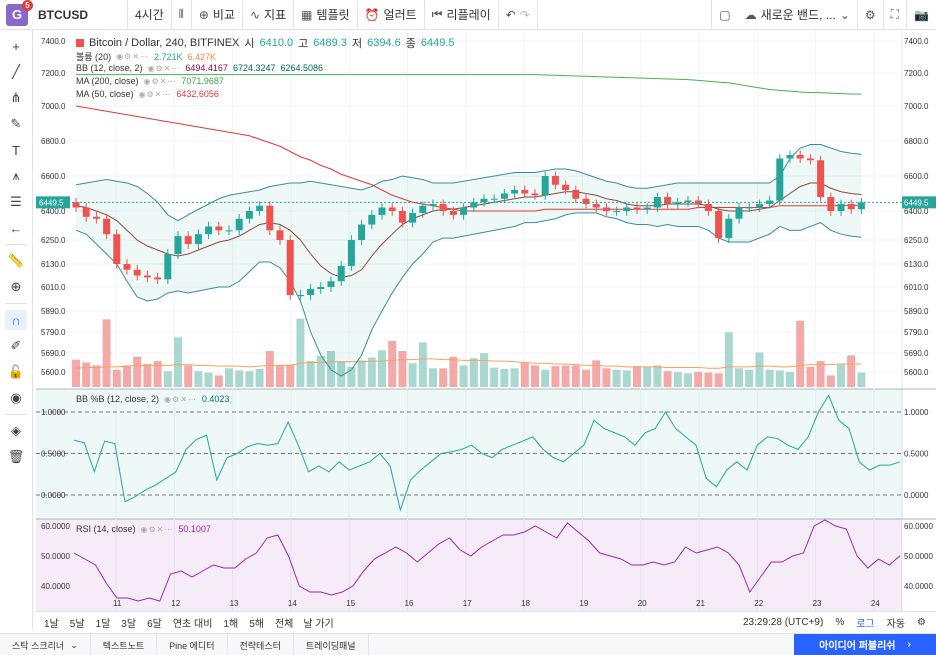 Image resolution: width=936 pixels, height=655 pixels. Describe the element at coordinates (318, 624) in the screenshot. I see `goto-date-button: 날 가기` at that location.